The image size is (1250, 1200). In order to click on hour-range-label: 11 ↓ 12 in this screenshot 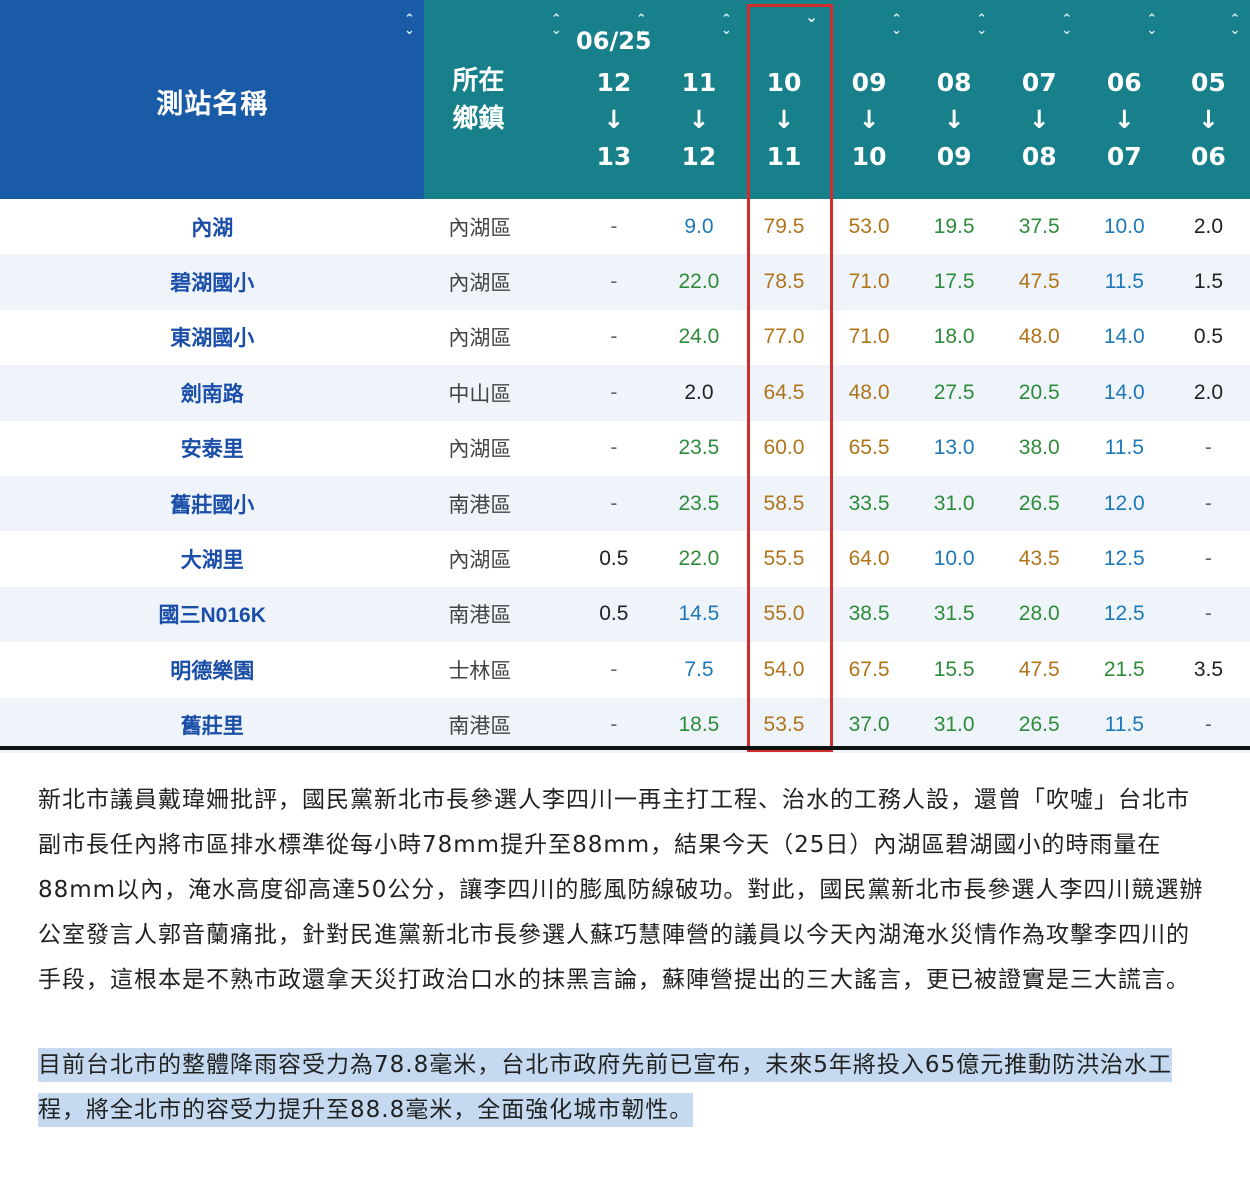, I will do `click(699, 119)`.